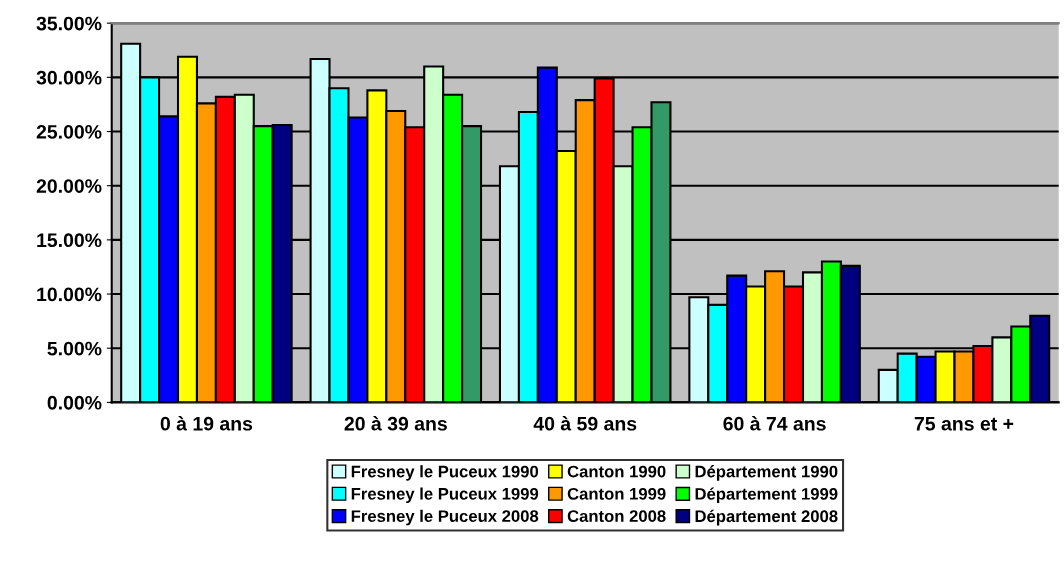 This screenshot has width=1064, height=579. I want to click on x-tick-label: 40 à 59 ans, so click(585, 423).